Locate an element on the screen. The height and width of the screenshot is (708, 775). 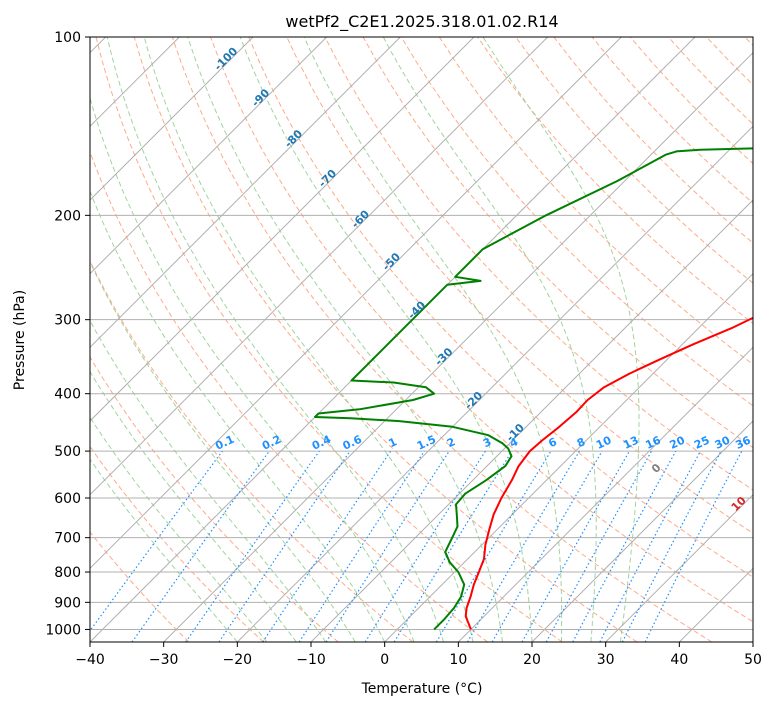
x-tick-label: 20 is located at coordinates (532, 660).